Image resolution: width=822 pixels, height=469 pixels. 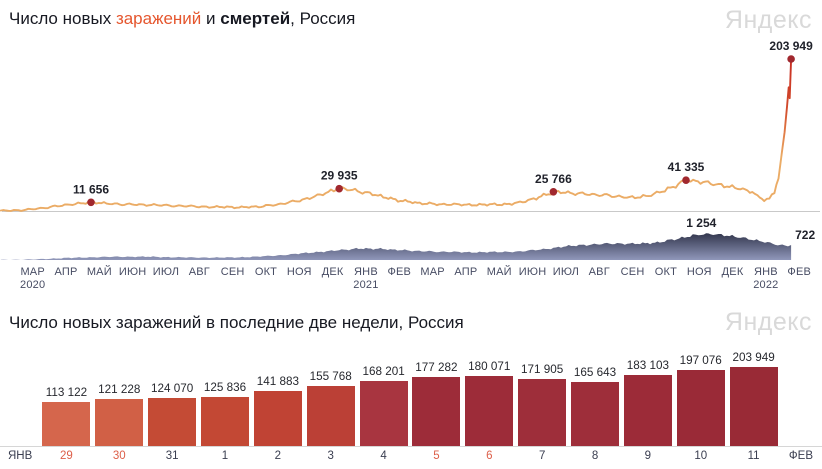 I want to click on peak-label: 203 949, so click(x=791, y=46).